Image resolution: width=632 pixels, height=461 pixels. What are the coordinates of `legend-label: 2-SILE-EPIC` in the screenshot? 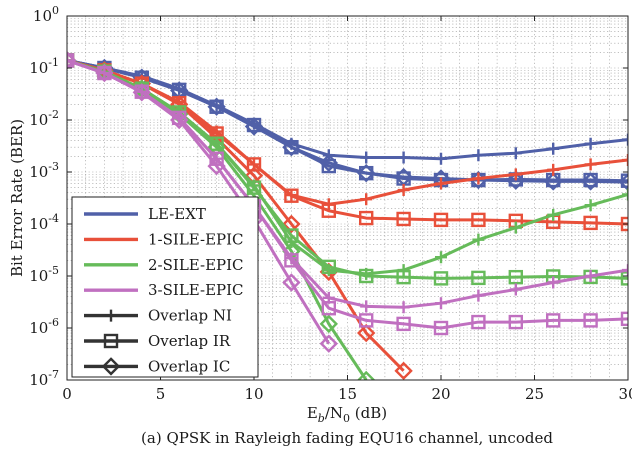 It's located at (196, 265).